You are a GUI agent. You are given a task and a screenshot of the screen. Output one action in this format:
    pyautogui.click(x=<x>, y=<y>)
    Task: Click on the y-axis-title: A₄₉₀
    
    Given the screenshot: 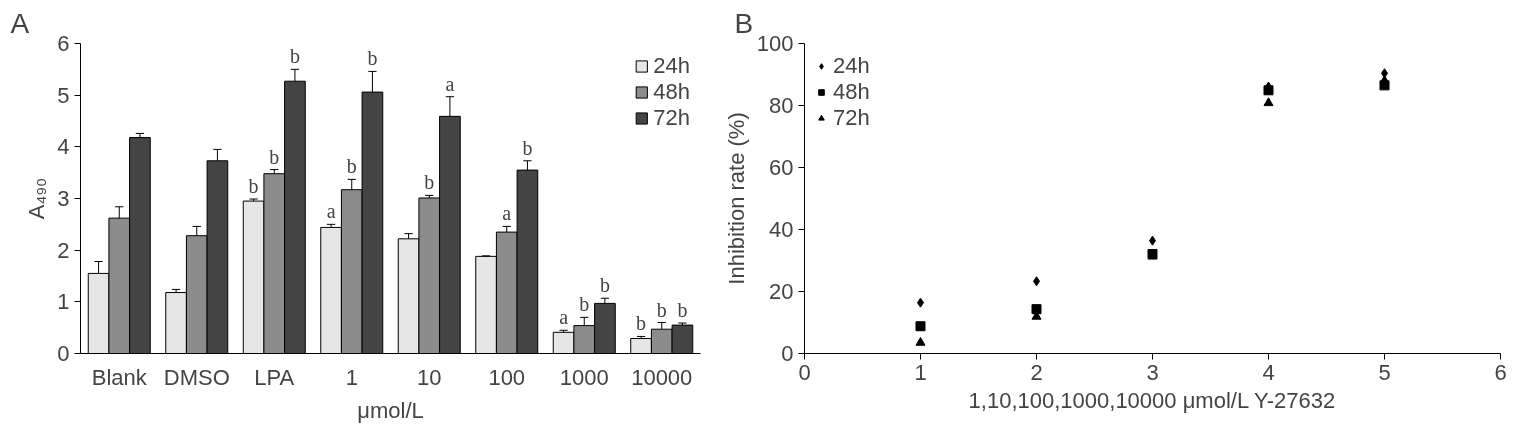 What is the action you would take?
    pyautogui.click(x=37, y=198)
    